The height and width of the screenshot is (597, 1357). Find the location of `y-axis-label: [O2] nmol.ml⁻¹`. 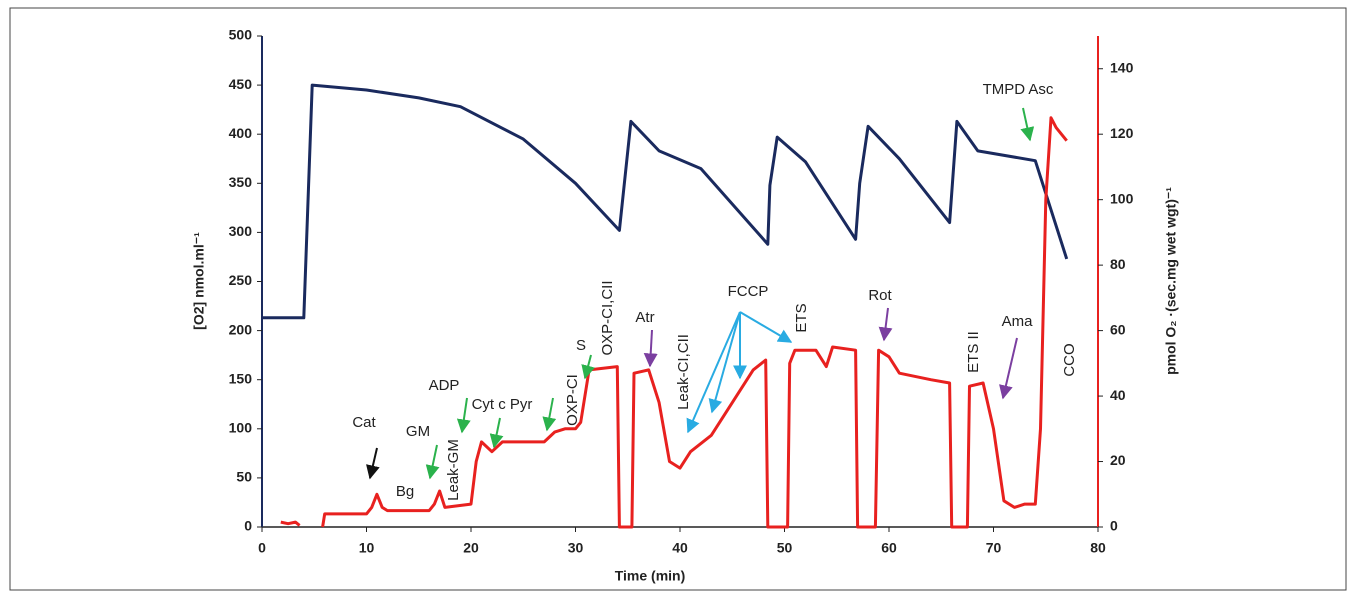

y-axis-label: [O2] nmol.ml⁻¹ is located at coordinates (199, 281).